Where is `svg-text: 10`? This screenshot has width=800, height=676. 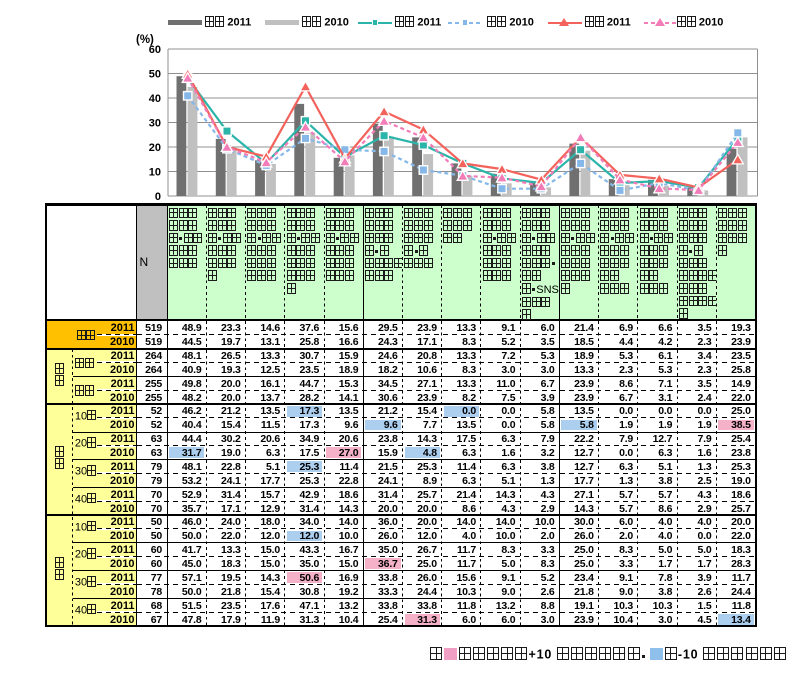
svg-text: 10 is located at coordinates (155, 173).